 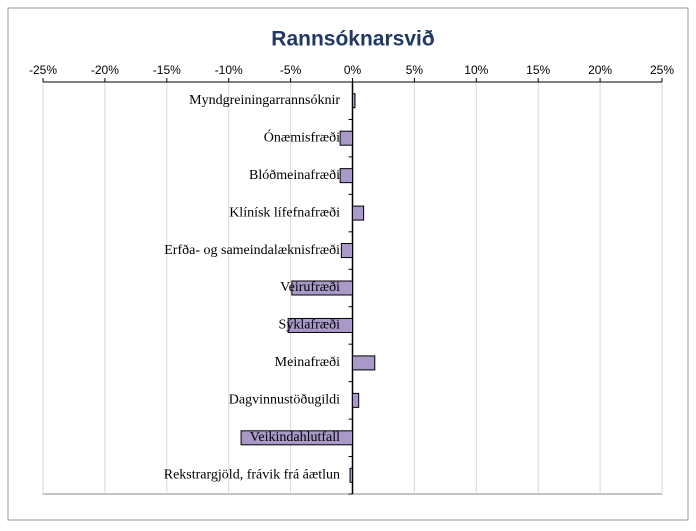 I want to click on x-tick-label: 25%, so click(x=662, y=70).